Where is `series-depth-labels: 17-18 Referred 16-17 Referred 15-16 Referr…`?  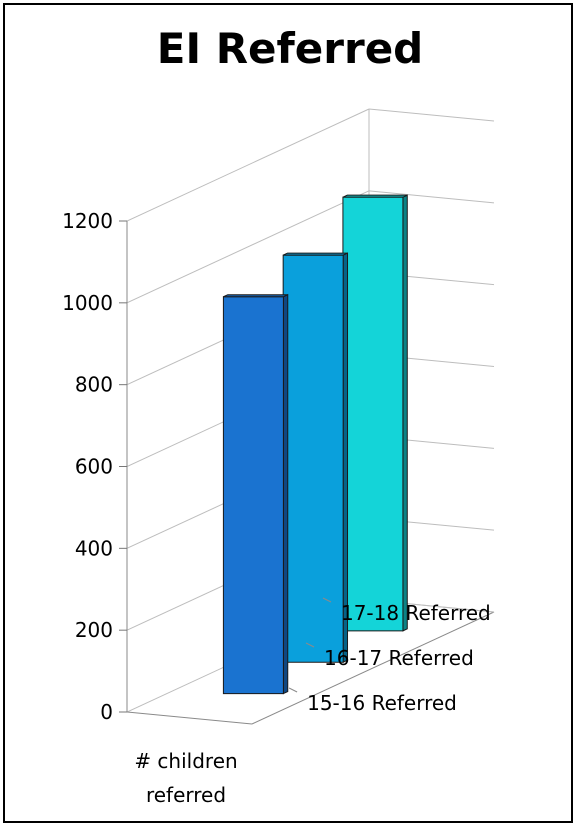
series-depth-labels: 17-18 Referred 16-17 Referred 15-16 Referr… is located at coordinates (389, 656).